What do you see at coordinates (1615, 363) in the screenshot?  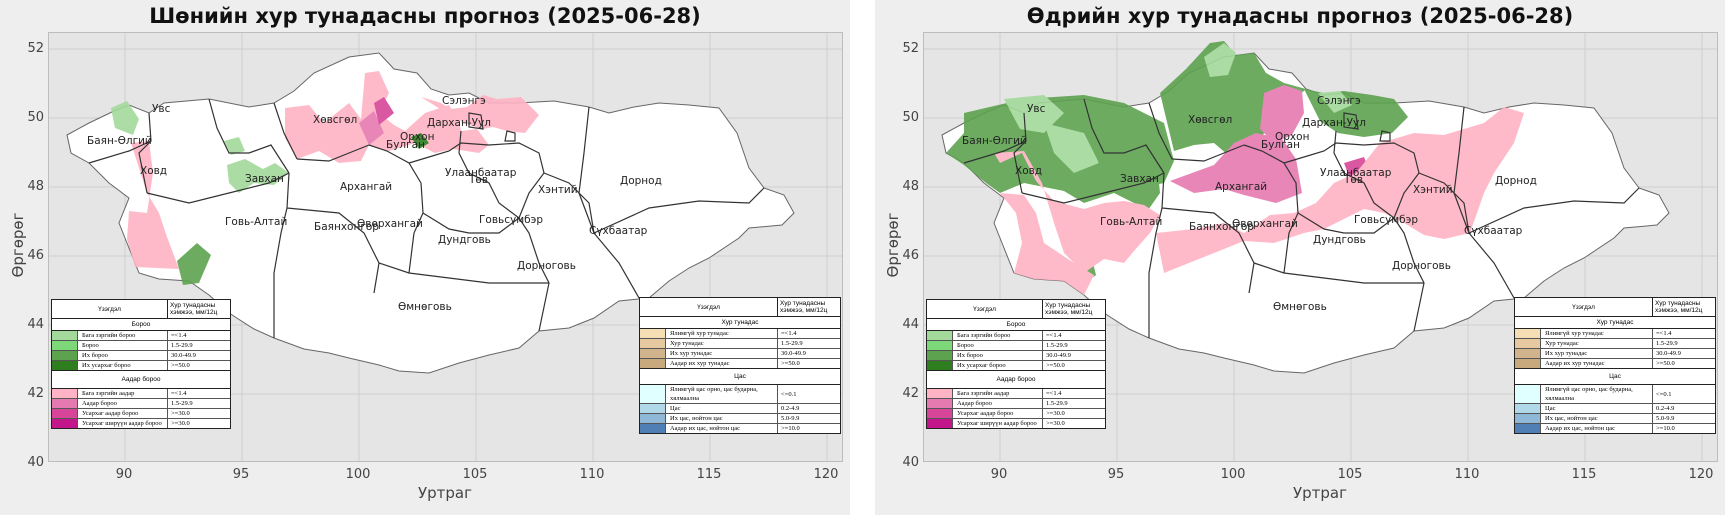 I see `legend-row: Аадар их хур тунадас >=50.0` at bounding box center [1615, 363].